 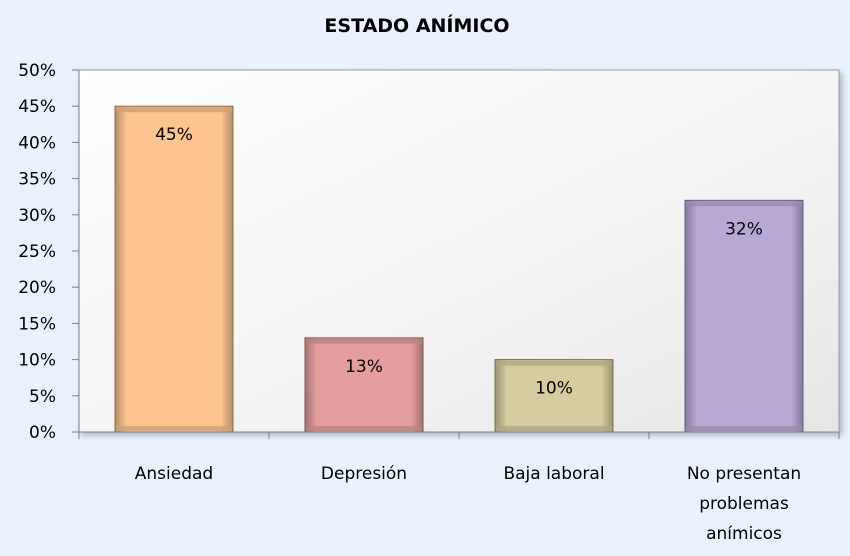 What do you see at coordinates (744, 504) in the screenshot?
I see `x-tick-label: problemas` at bounding box center [744, 504].